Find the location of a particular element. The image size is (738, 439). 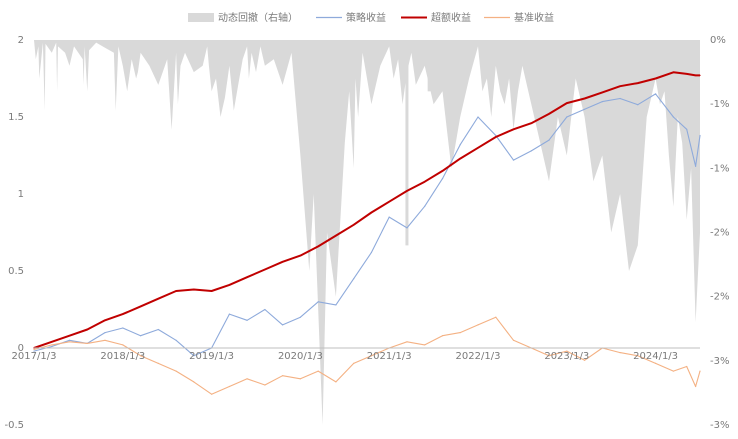

legend-label: 基准收益 is located at coordinates (534, 17).